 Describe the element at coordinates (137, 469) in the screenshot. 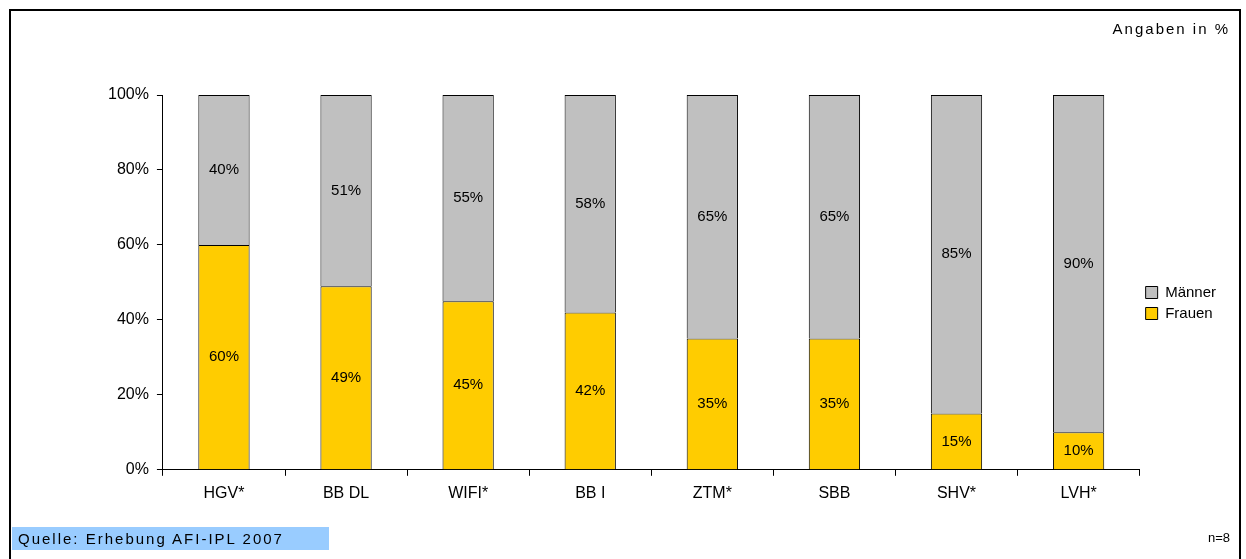

I see `y-tick-label: 0%` at that location.